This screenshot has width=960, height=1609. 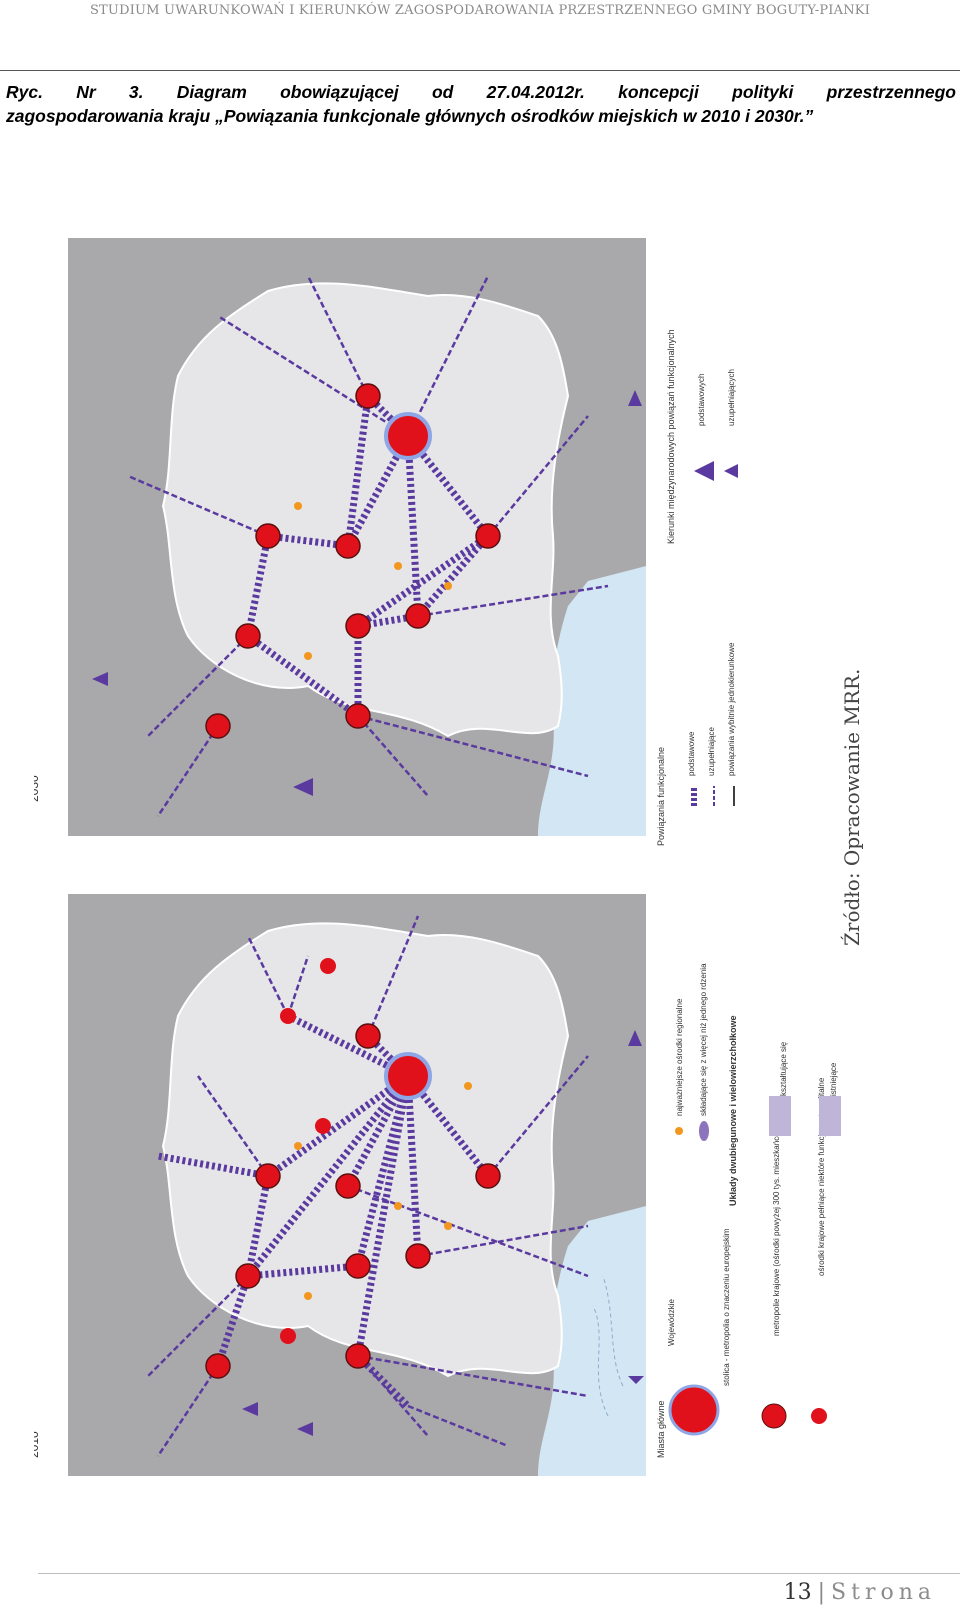 What do you see at coordinates (499, 1573) in the screenshot?
I see `footer-divider` at bounding box center [499, 1573].